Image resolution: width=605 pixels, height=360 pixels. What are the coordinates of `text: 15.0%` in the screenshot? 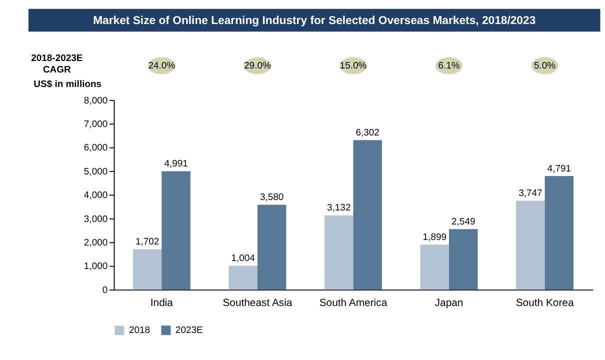 It's located at (354, 66).